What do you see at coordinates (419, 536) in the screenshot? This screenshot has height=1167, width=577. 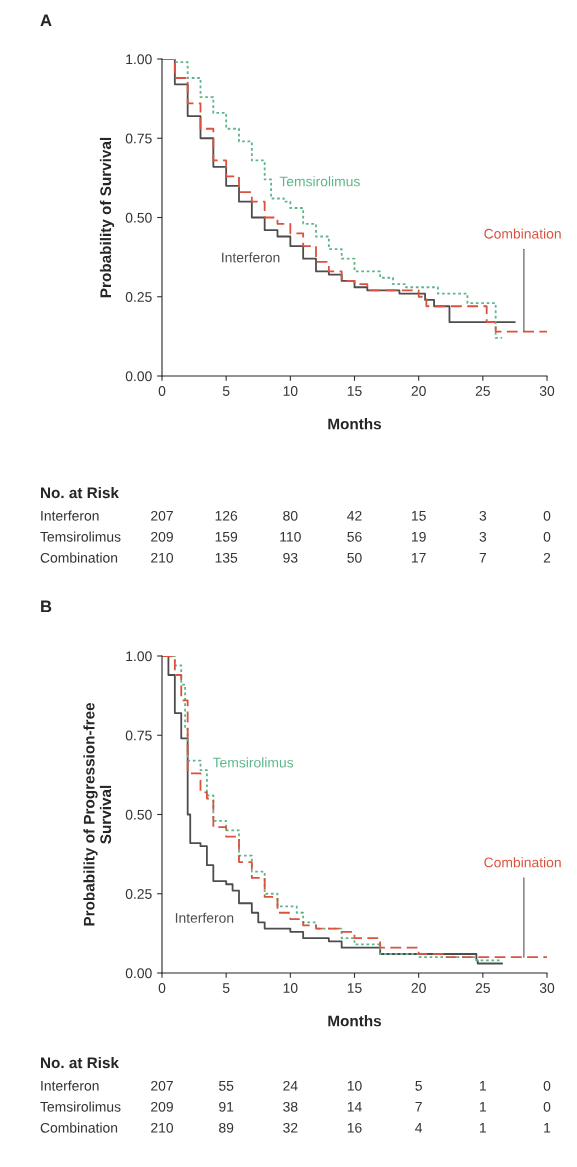 I see `text: 19` at bounding box center [419, 536].